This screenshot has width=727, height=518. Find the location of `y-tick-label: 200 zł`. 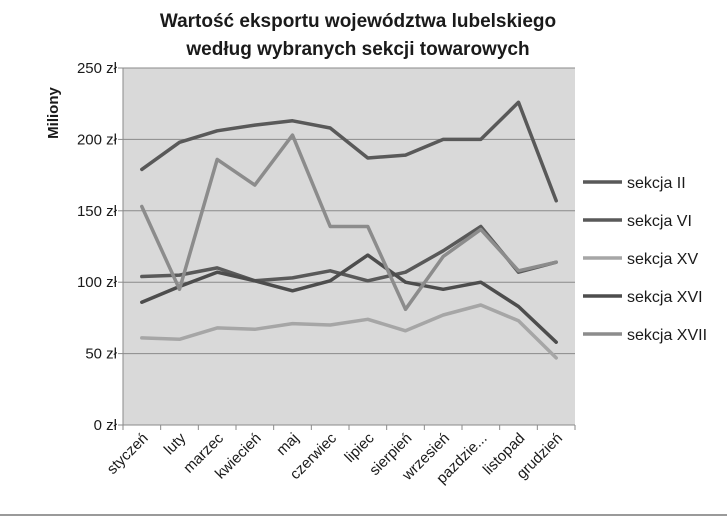

y-tick-label: 200 zł is located at coordinates (97, 139).